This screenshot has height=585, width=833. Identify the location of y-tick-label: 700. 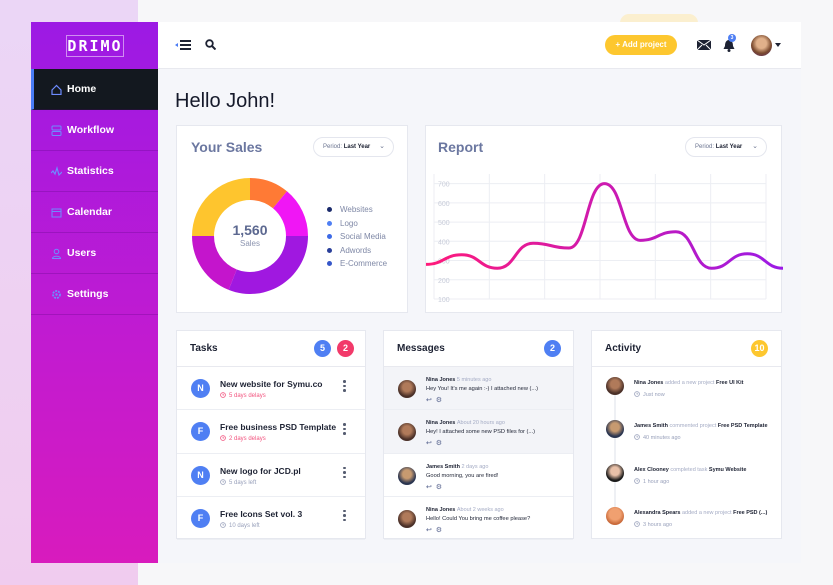
(444, 185).